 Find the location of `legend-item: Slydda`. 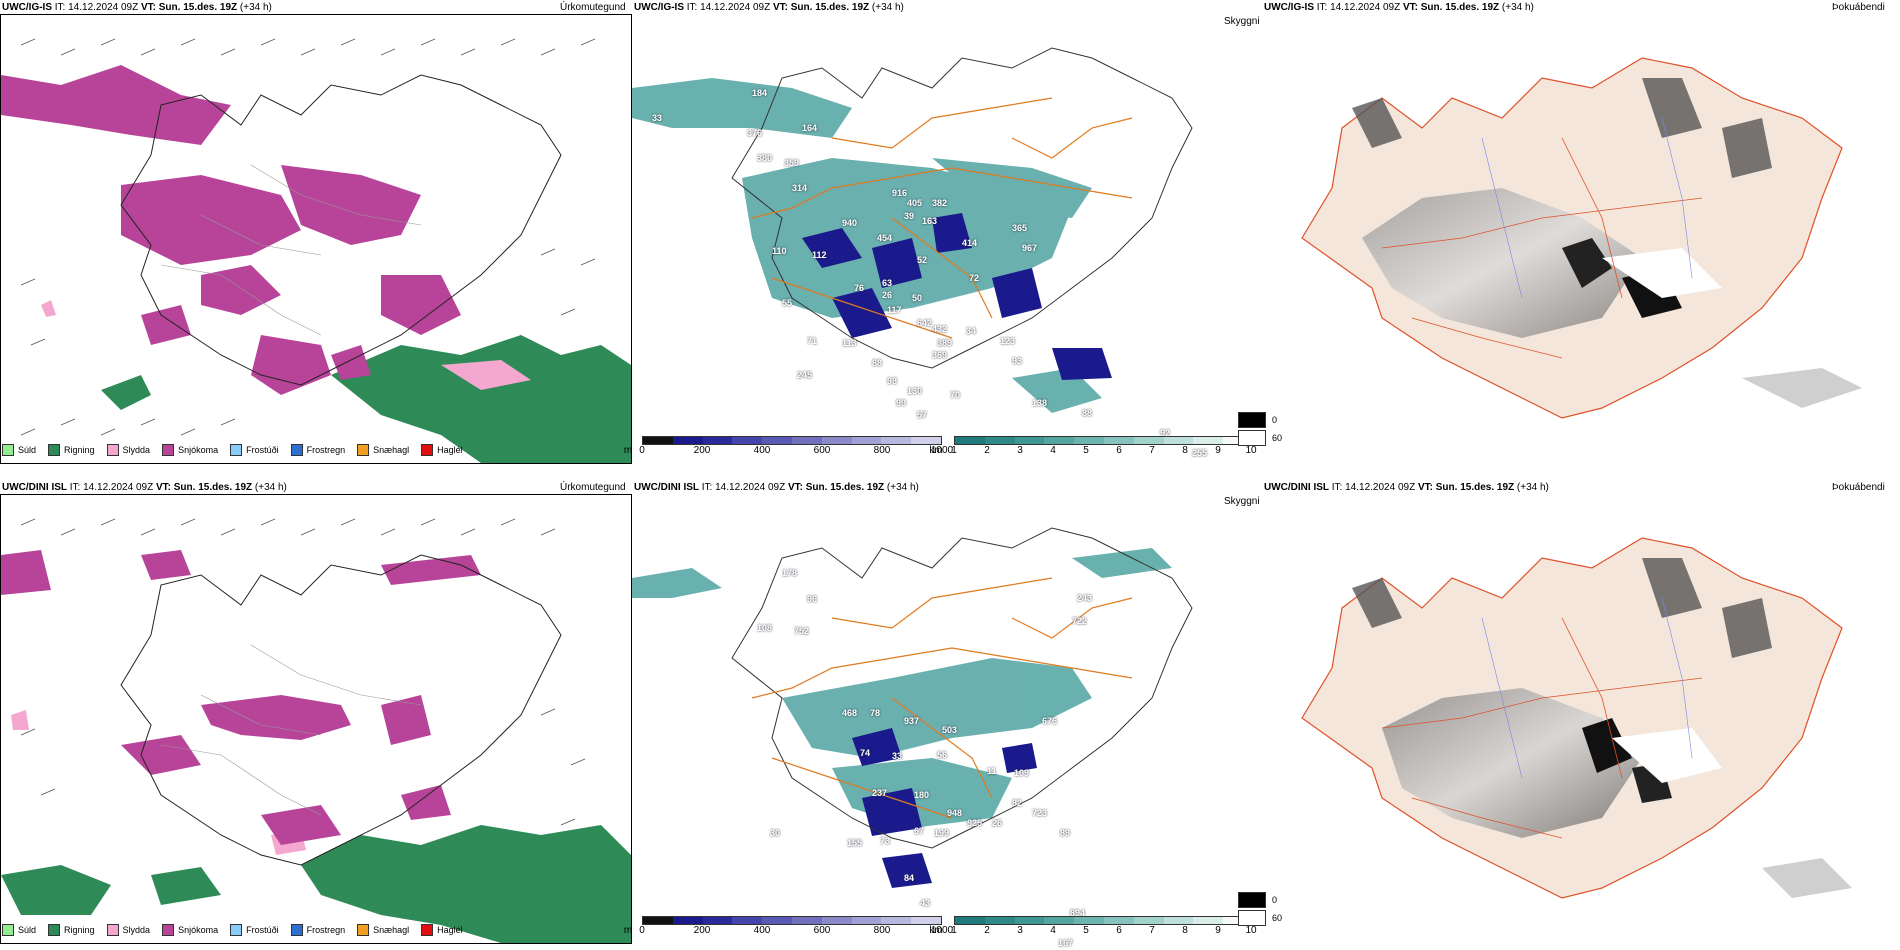

legend-item: Slydda is located at coordinates (128, 930).